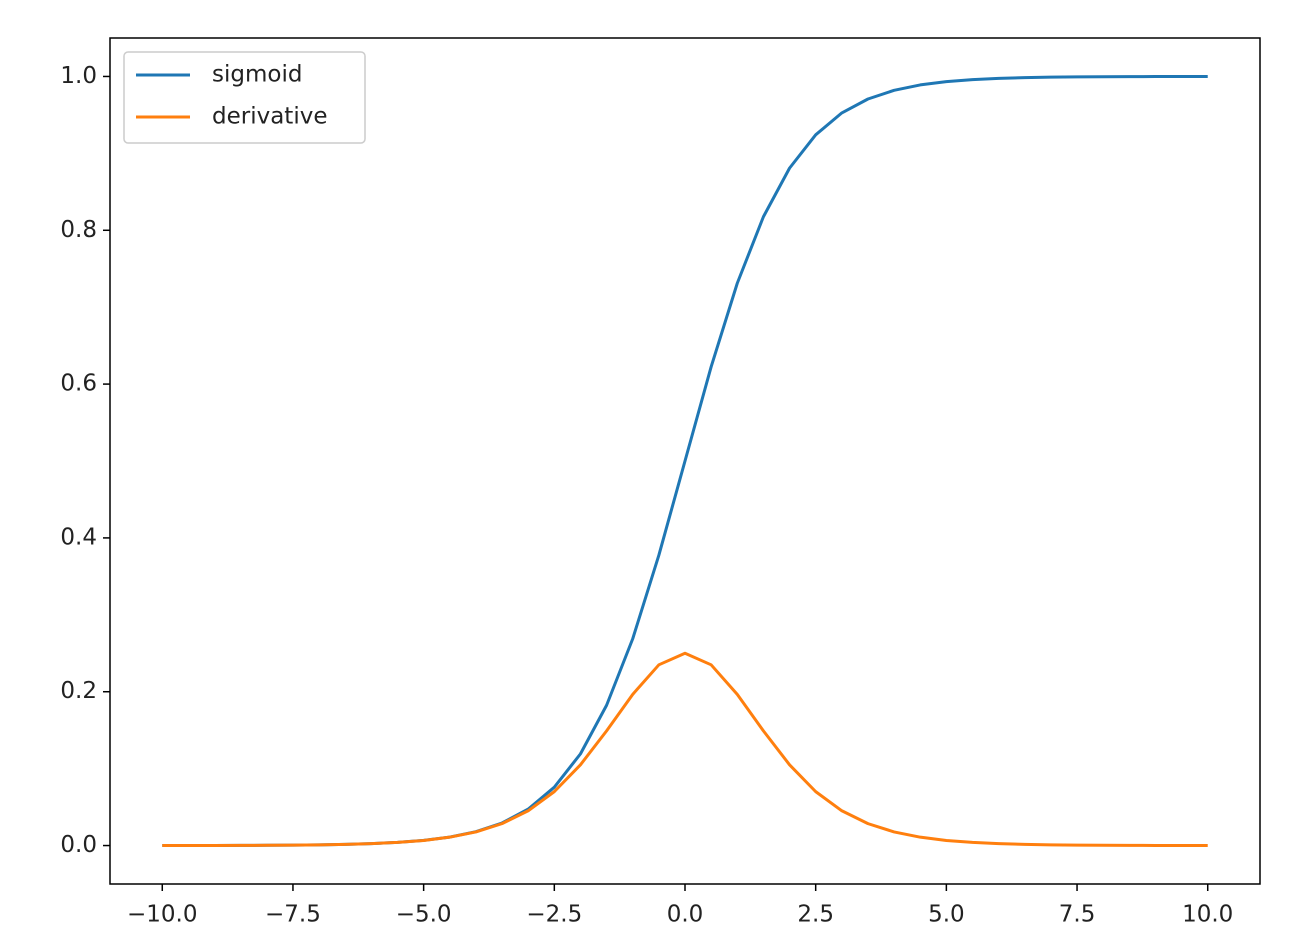 Image resolution: width=1308 pixels, height=952 pixels. Describe the element at coordinates (257, 75) in the screenshot. I see `legend-label: sigmoid` at that location.